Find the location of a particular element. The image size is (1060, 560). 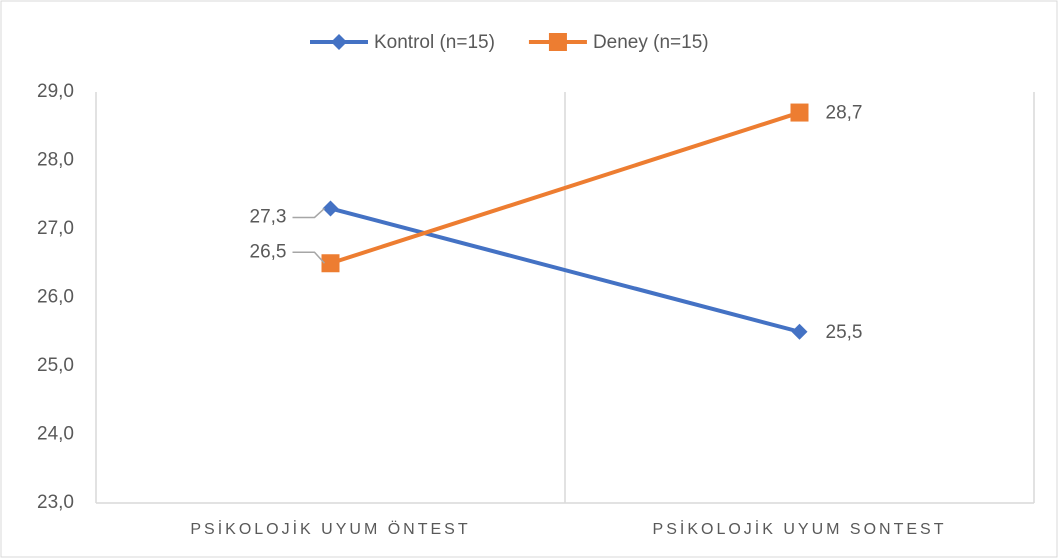

x-tick-label: PSİKOLOJİK UYUM SONTEST is located at coordinates (800, 528).